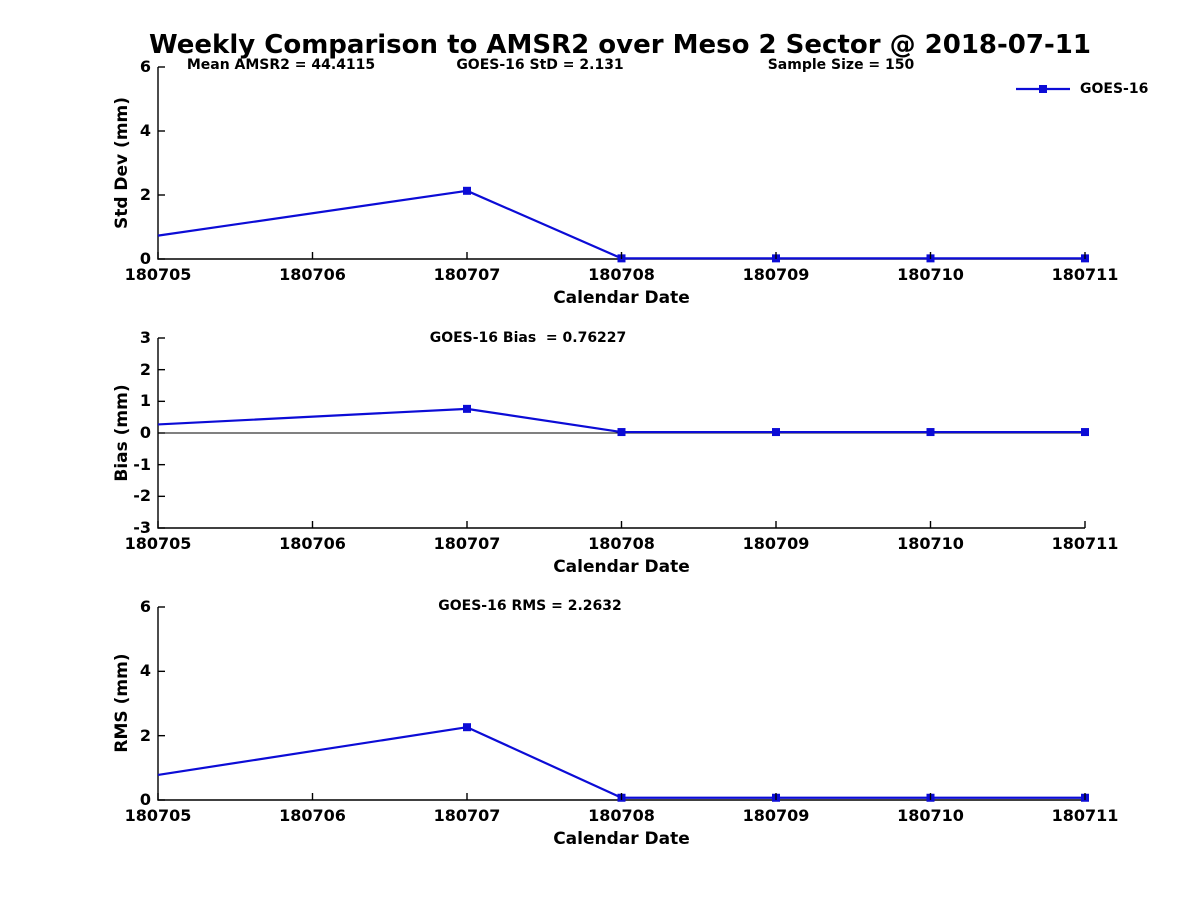 The width and height of the screenshot is (1200, 900). What do you see at coordinates (145, 337) in the screenshot?
I see `y-tick-label: 3` at bounding box center [145, 337].